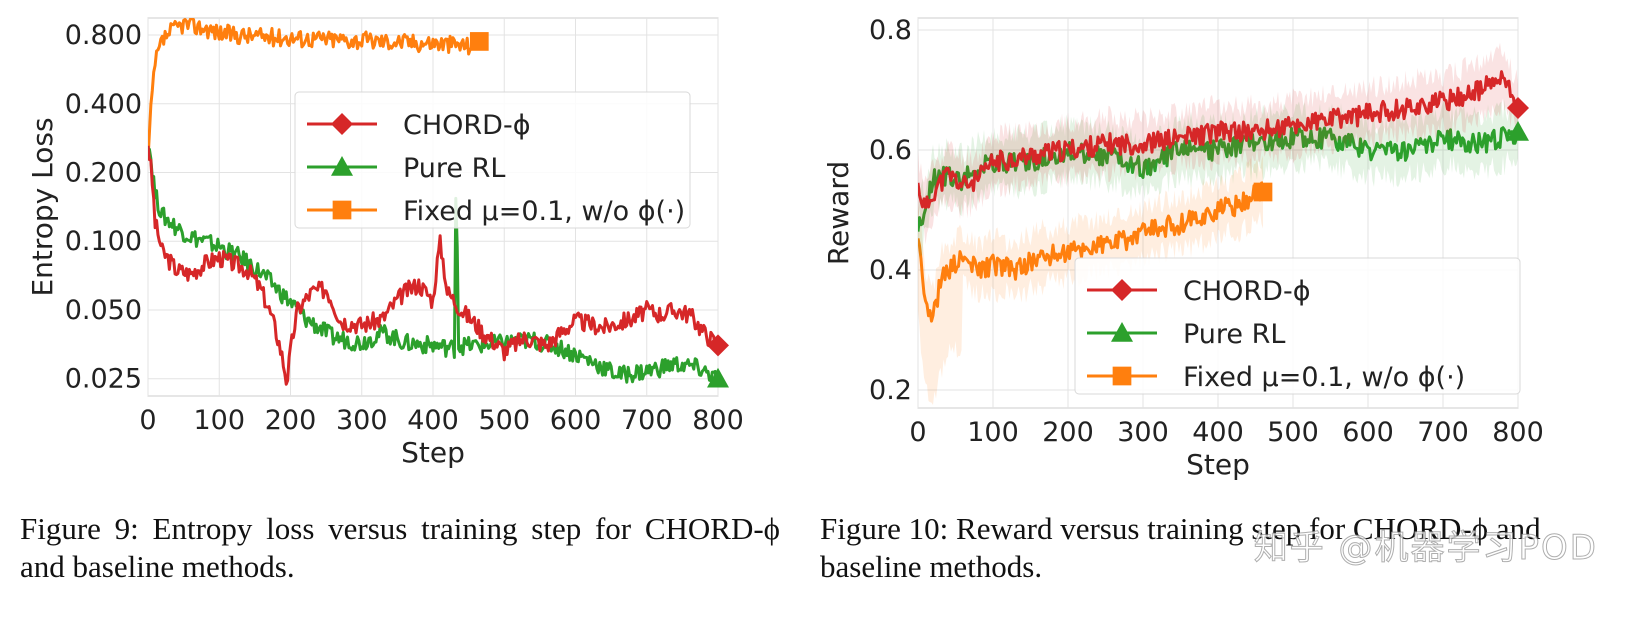 The image size is (1638, 632). I want to click on y-tick-label: 0.100, so click(103, 241).